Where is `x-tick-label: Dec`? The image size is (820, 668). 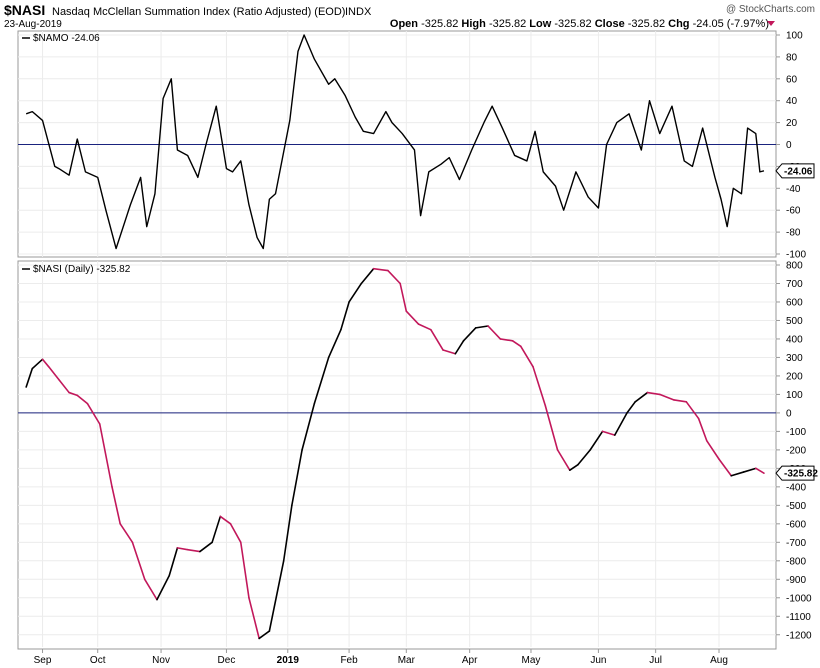
x-tick-label: Dec is located at coordinates (227, 660).